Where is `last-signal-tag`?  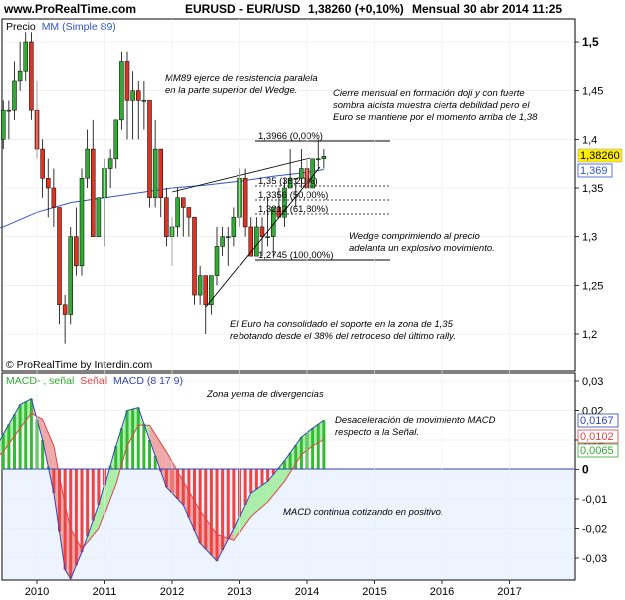 last-signal-tag is located at coordinates (598, 436).